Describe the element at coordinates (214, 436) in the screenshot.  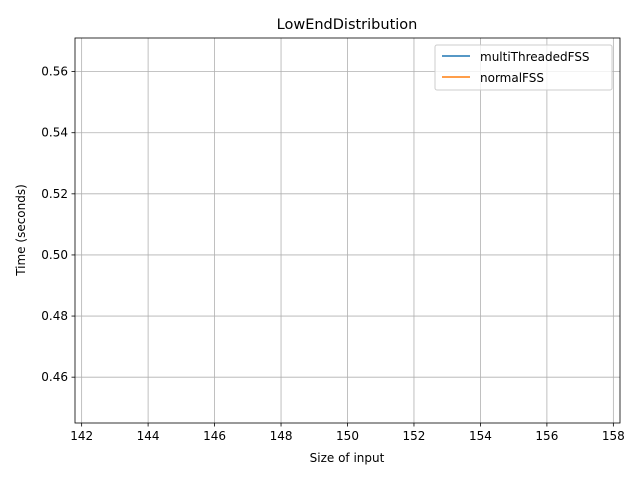
I see `x-tick-label: 146` at that location.